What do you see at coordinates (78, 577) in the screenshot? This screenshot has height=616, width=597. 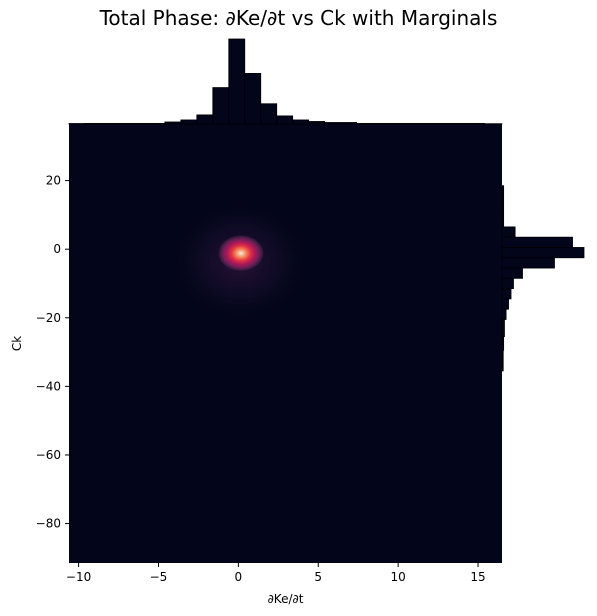 I see `x-tick-label: −10` at bounding box center [78, 577].